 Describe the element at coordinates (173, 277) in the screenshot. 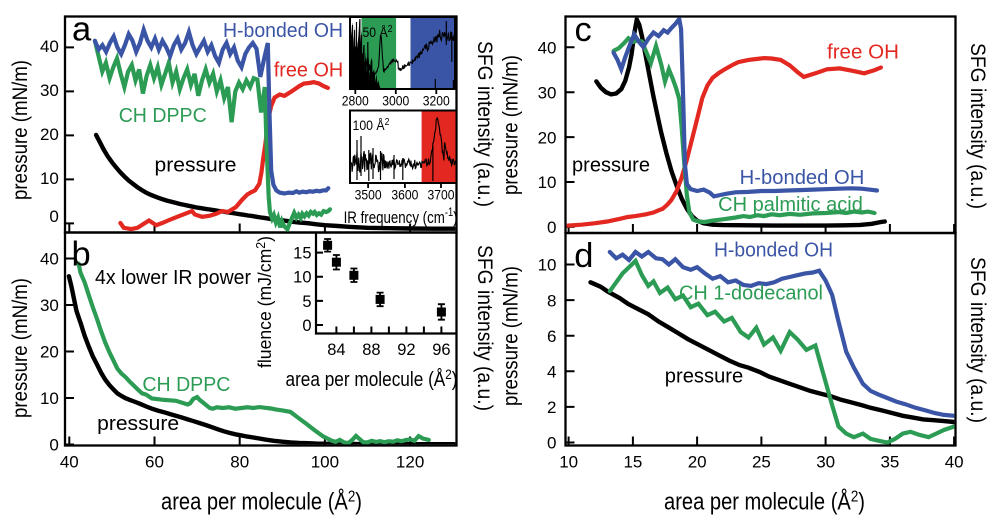

I see `svg-text: 4x lower IR power` at that location.